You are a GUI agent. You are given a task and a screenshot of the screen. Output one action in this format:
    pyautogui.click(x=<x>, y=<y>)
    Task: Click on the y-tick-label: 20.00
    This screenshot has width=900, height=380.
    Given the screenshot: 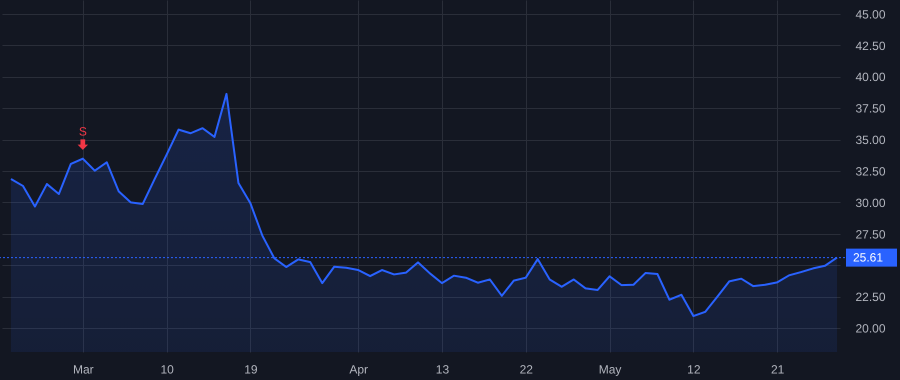 What is the action you would take?
    pyautogui.click(x=871, y=329)
    